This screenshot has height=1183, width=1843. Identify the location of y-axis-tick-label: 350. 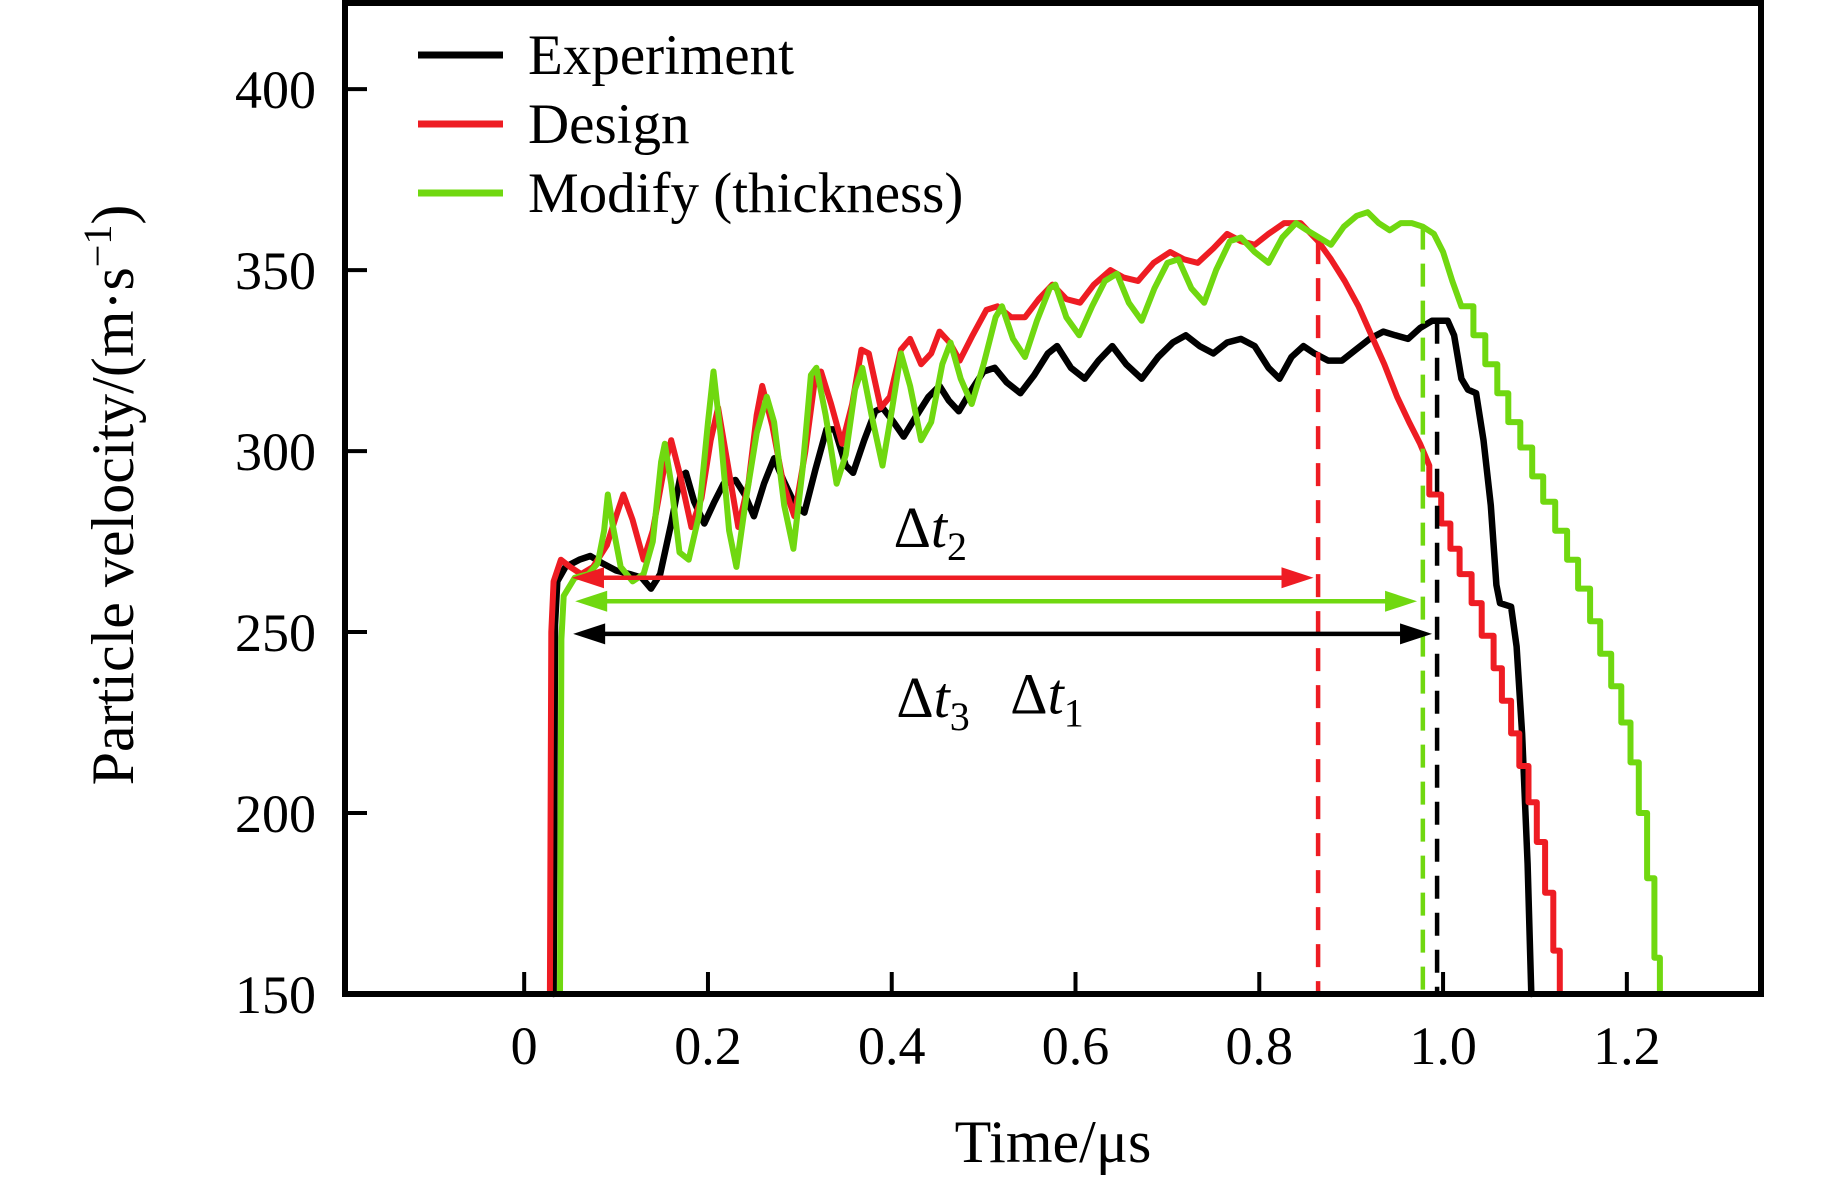
(275, 271).